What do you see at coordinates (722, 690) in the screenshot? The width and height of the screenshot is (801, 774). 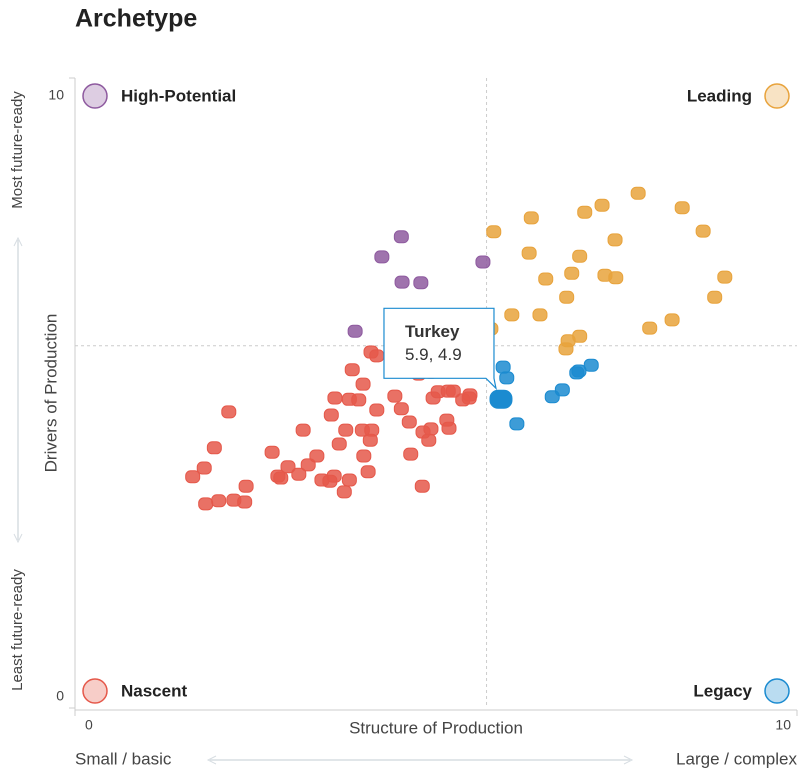 I see `legend-label: Legacy` at bounding box center [722, 690].